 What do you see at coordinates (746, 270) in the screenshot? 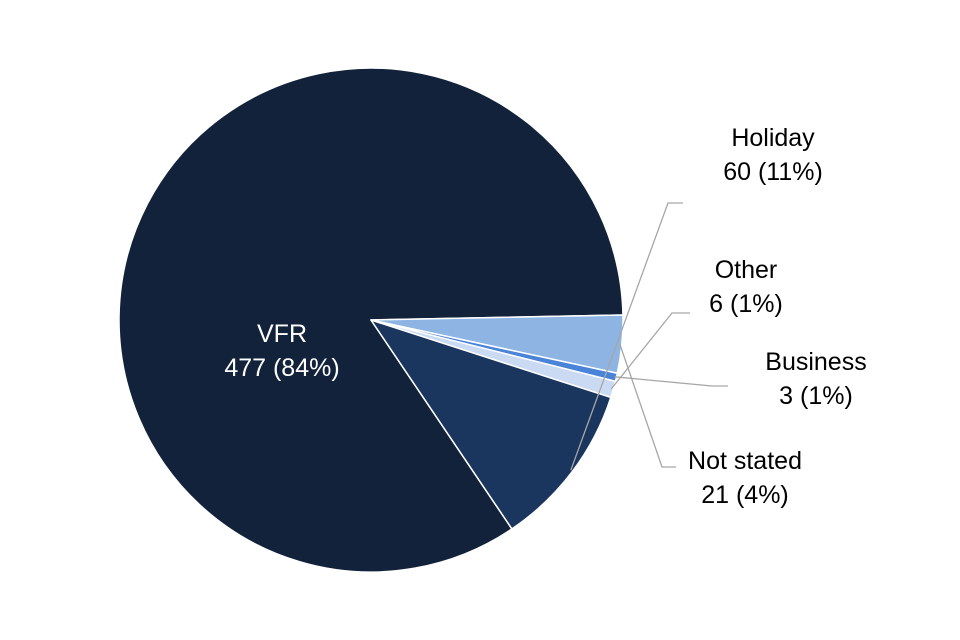
I see `category-label-other: Other` at bounding box center [746, 270].